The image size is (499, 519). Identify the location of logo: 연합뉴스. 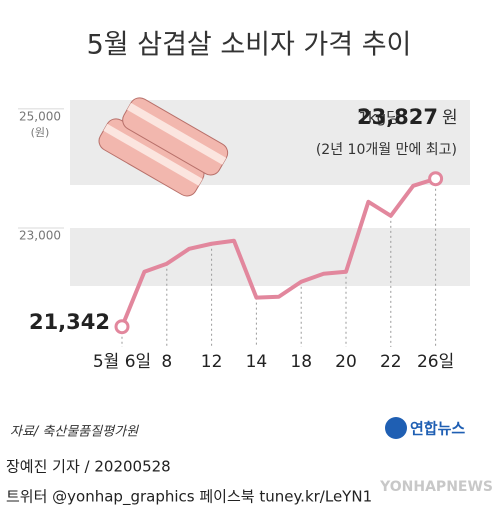
(437, 429).